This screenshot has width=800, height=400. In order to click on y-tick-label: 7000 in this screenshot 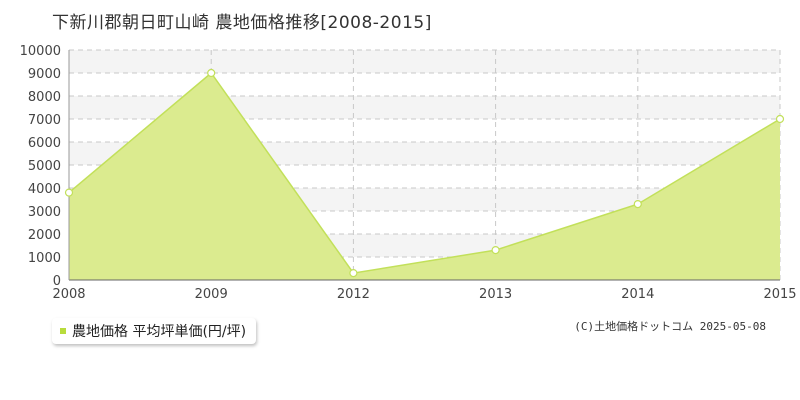, I will do `click(44, 120)`.